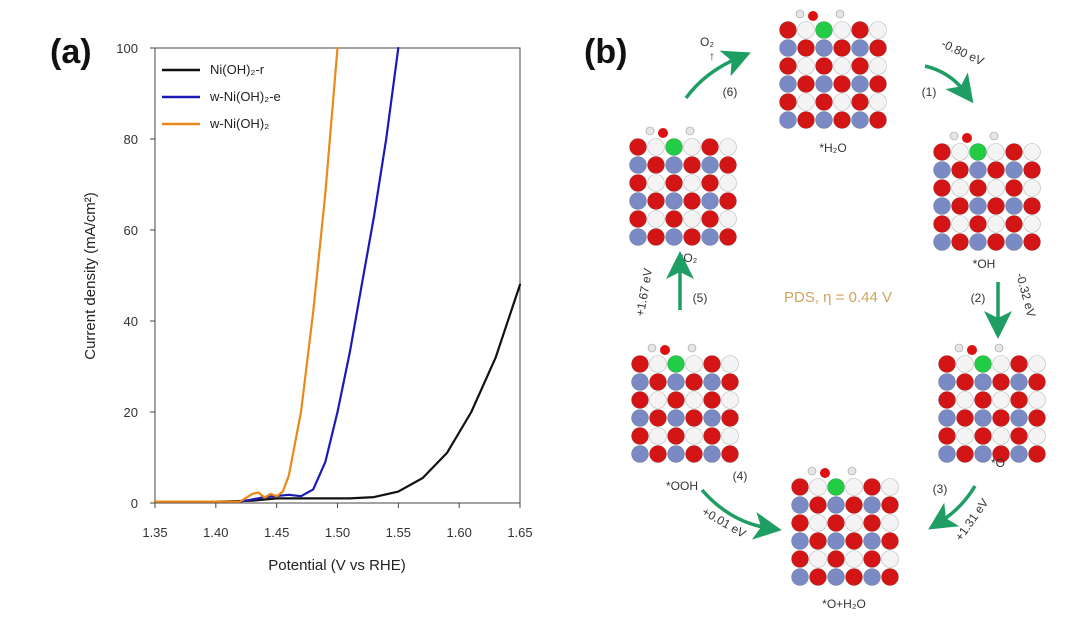 Image resolution: width=1080 pixels, height=620 pixels. Describe the element at coordinates (949, 84) in the screenshot. I see `step-1-arrow` at that location.